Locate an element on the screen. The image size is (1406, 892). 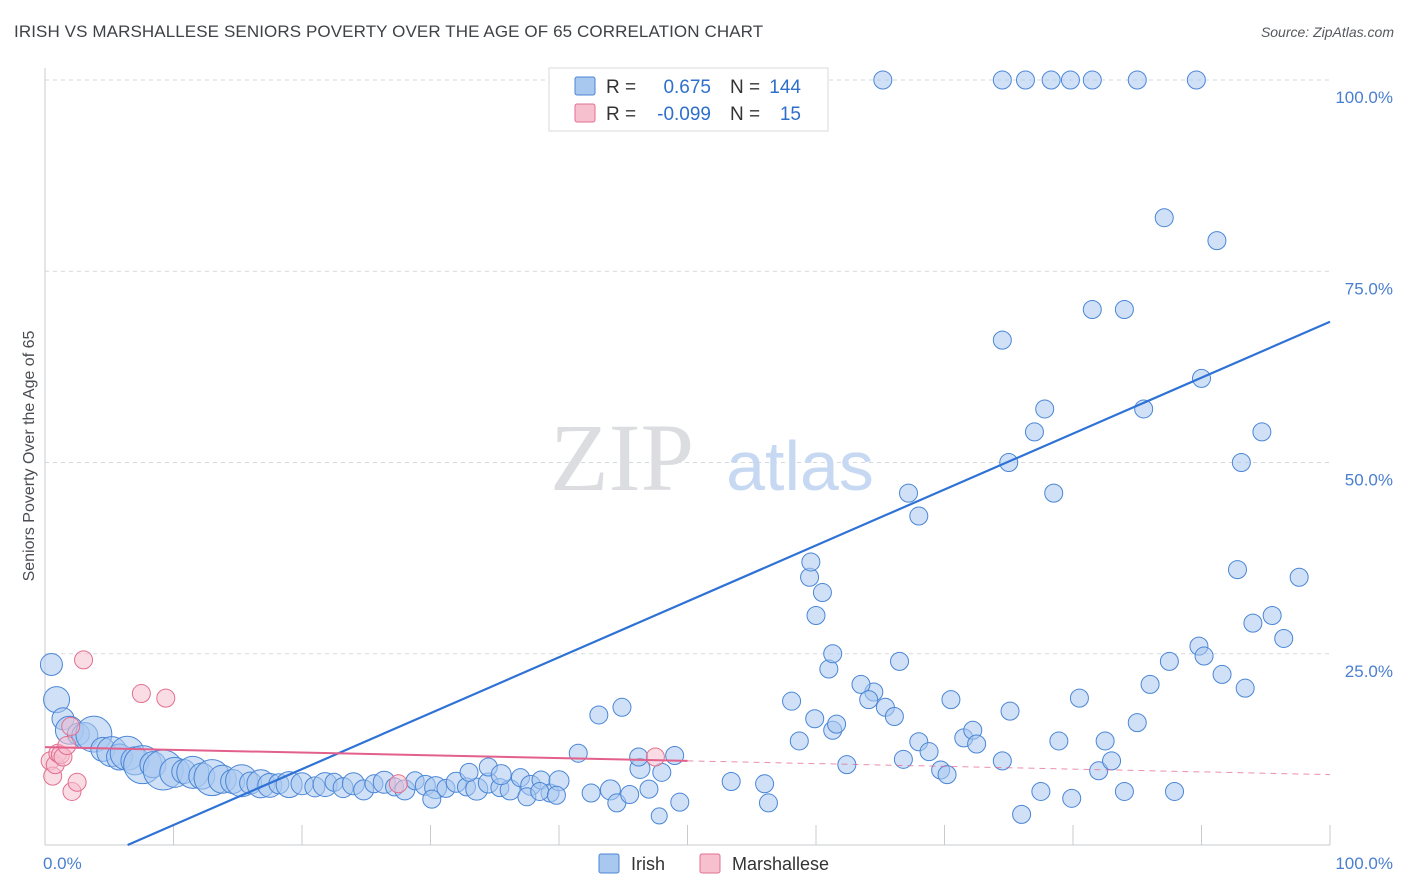
watermark-atlas: atlas is located at coordinates (800, 466).